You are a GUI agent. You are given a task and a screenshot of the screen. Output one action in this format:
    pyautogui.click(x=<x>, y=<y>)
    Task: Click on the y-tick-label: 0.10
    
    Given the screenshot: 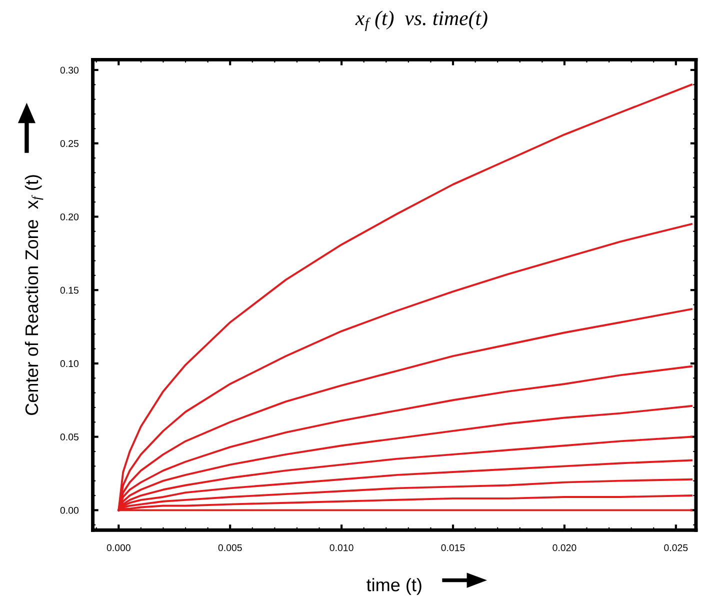 What is the action you would take?
    pyautogui.click(x=69, y=364)
    